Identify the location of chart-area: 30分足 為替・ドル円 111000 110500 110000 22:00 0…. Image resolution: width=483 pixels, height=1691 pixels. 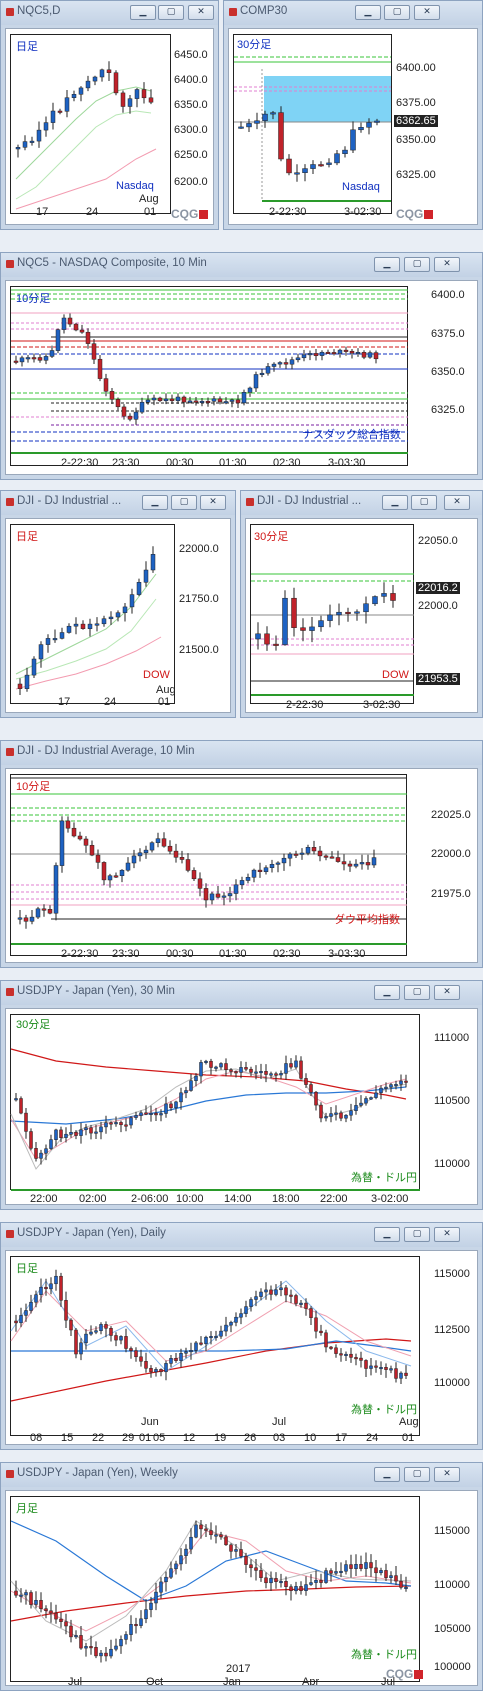
(241, 1106).